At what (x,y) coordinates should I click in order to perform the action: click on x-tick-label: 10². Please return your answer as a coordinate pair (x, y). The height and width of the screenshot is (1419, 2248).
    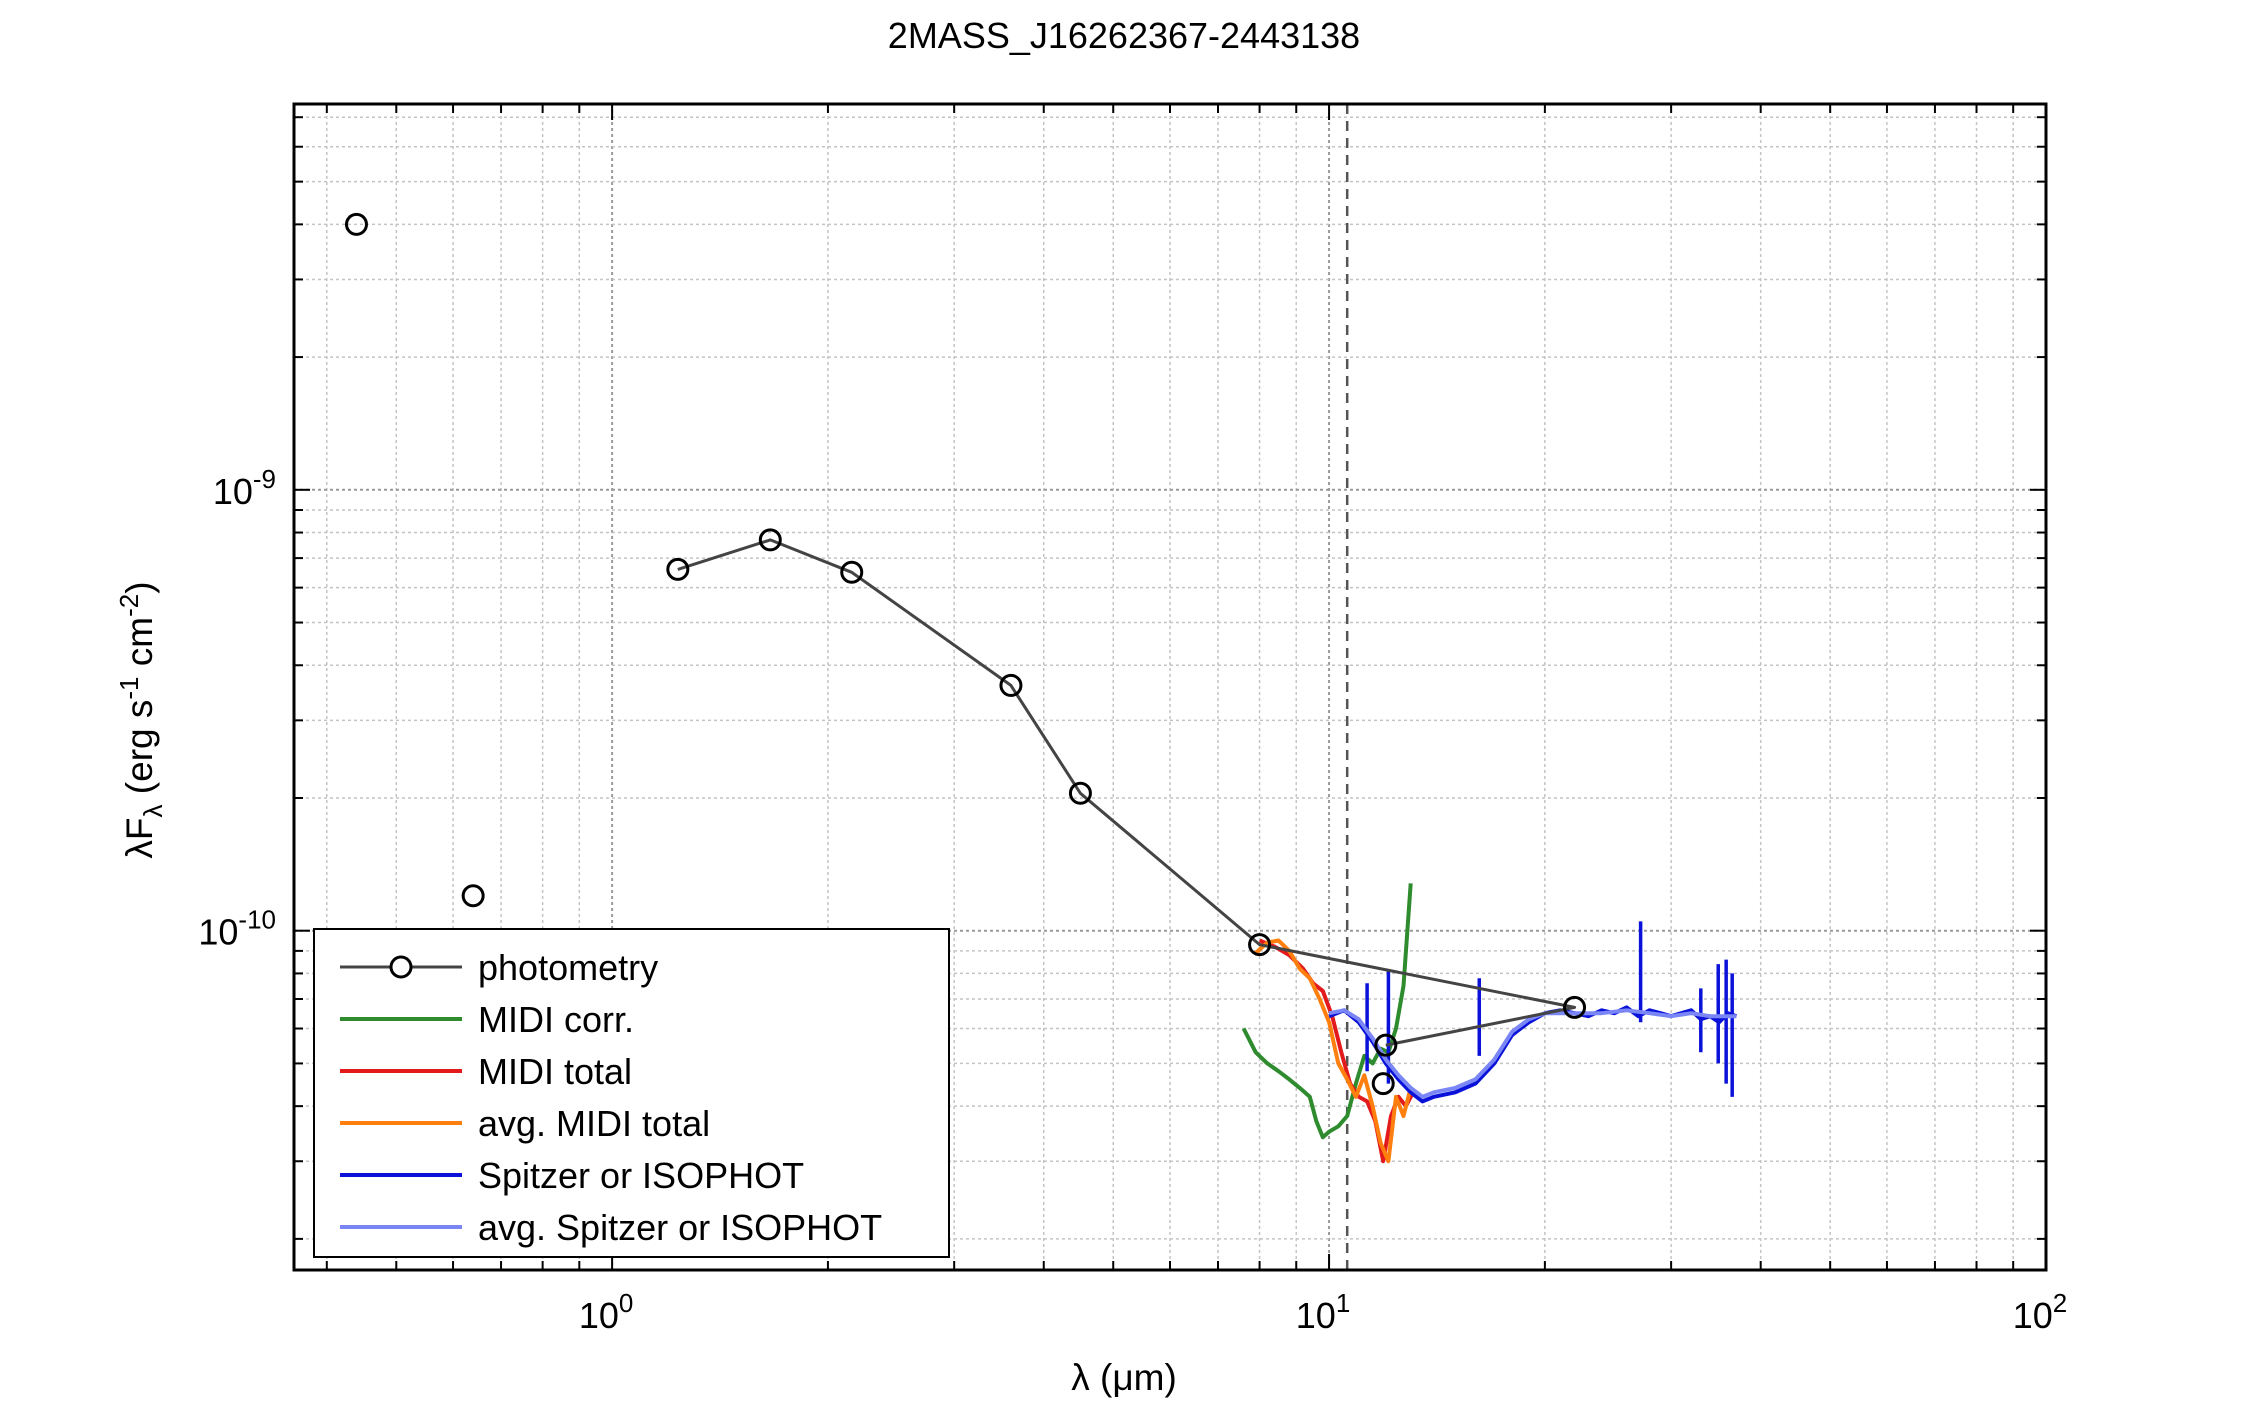
    Looking at the image, I should click on (2040, 1312).